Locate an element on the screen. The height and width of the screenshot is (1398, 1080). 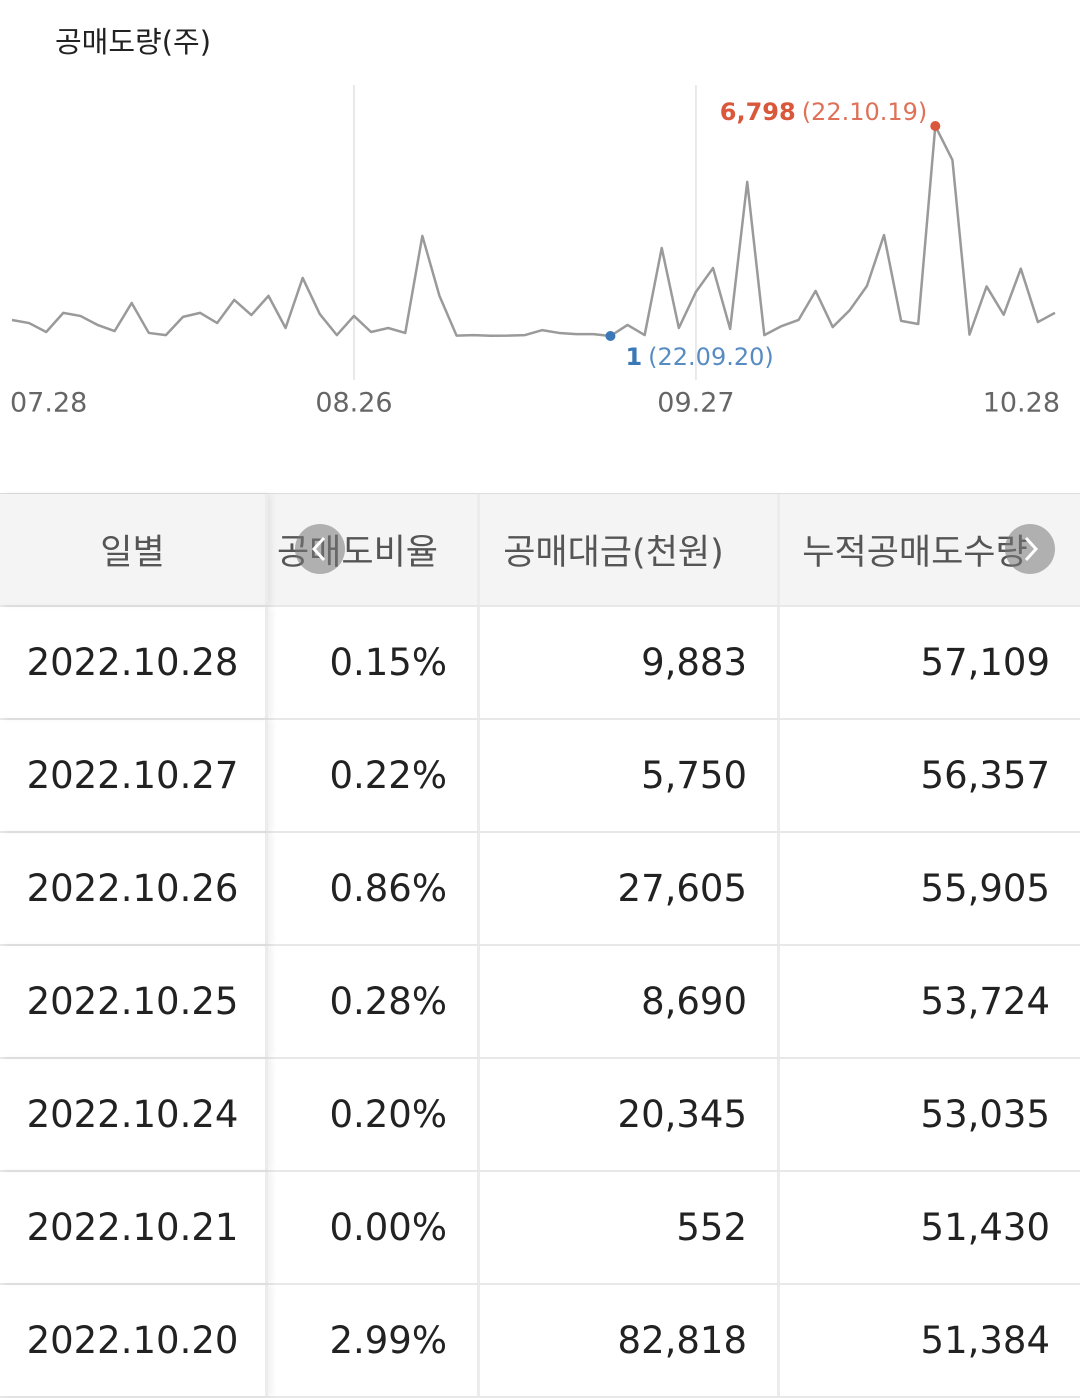
x-tick-label: 07.28 is located at coordinates (48, 403).